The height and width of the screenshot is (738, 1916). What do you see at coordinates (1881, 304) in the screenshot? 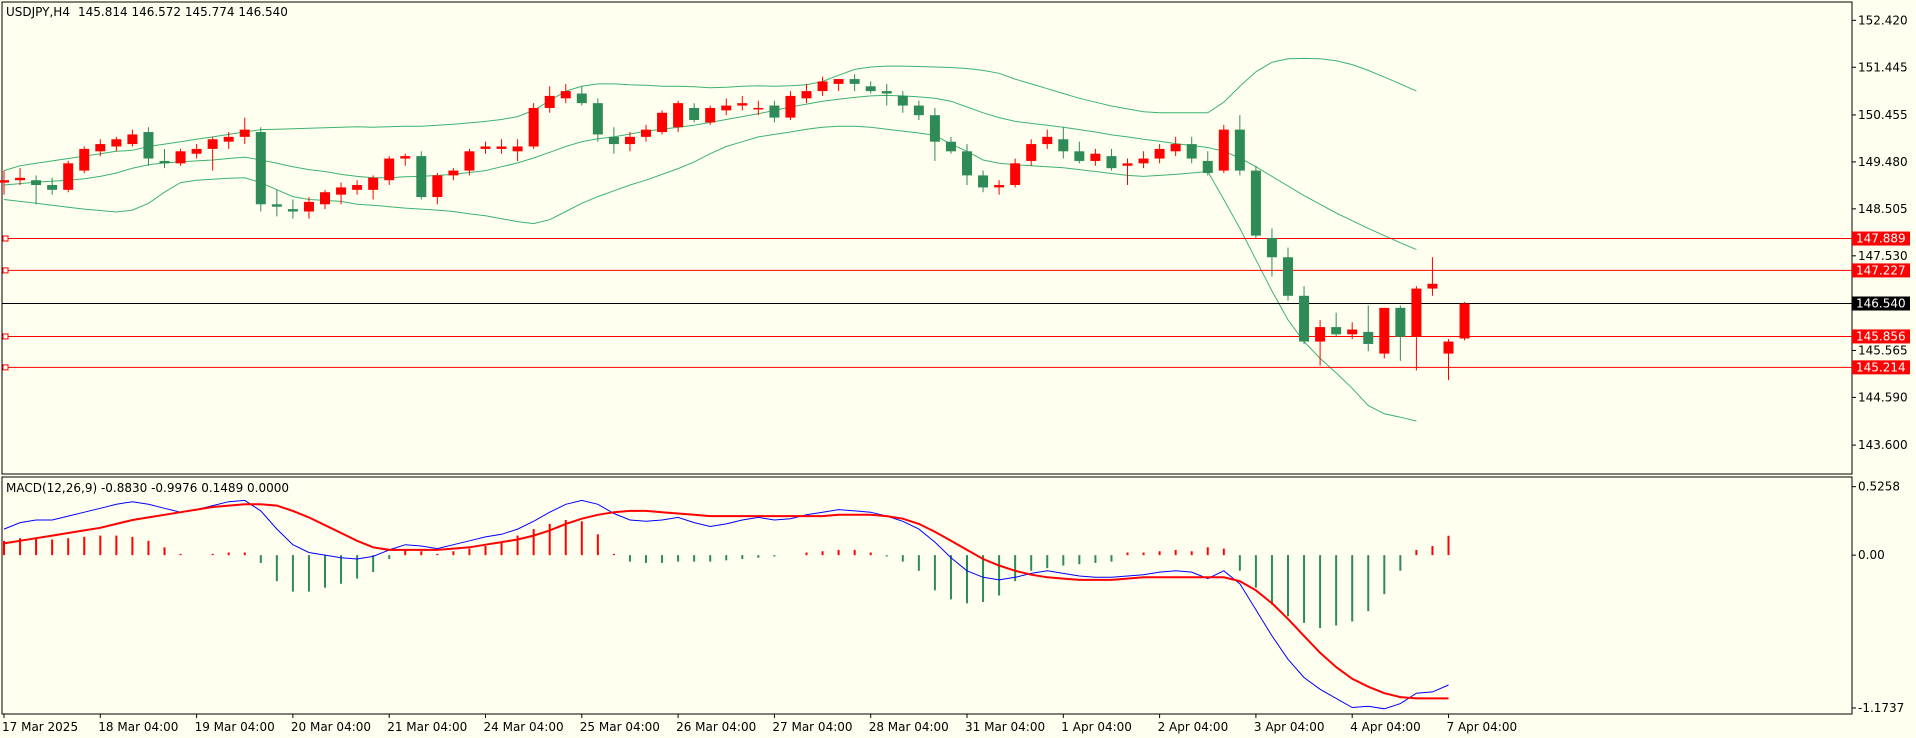
I see `current-price-tag-label: 146.540` at bounding box center [1881, 304].